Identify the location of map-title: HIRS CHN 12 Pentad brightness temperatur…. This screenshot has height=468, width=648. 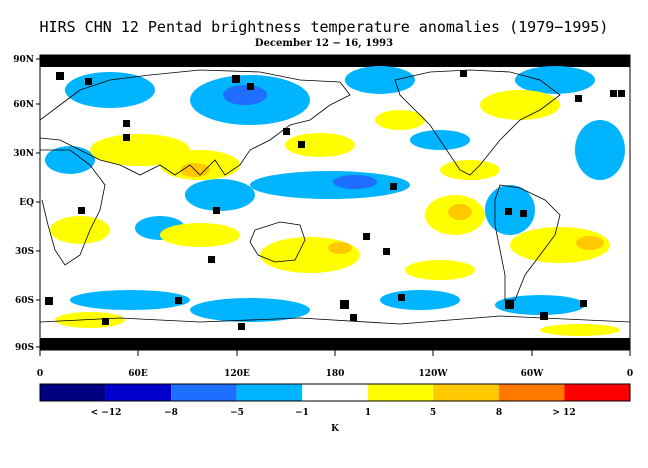
(324, 27).